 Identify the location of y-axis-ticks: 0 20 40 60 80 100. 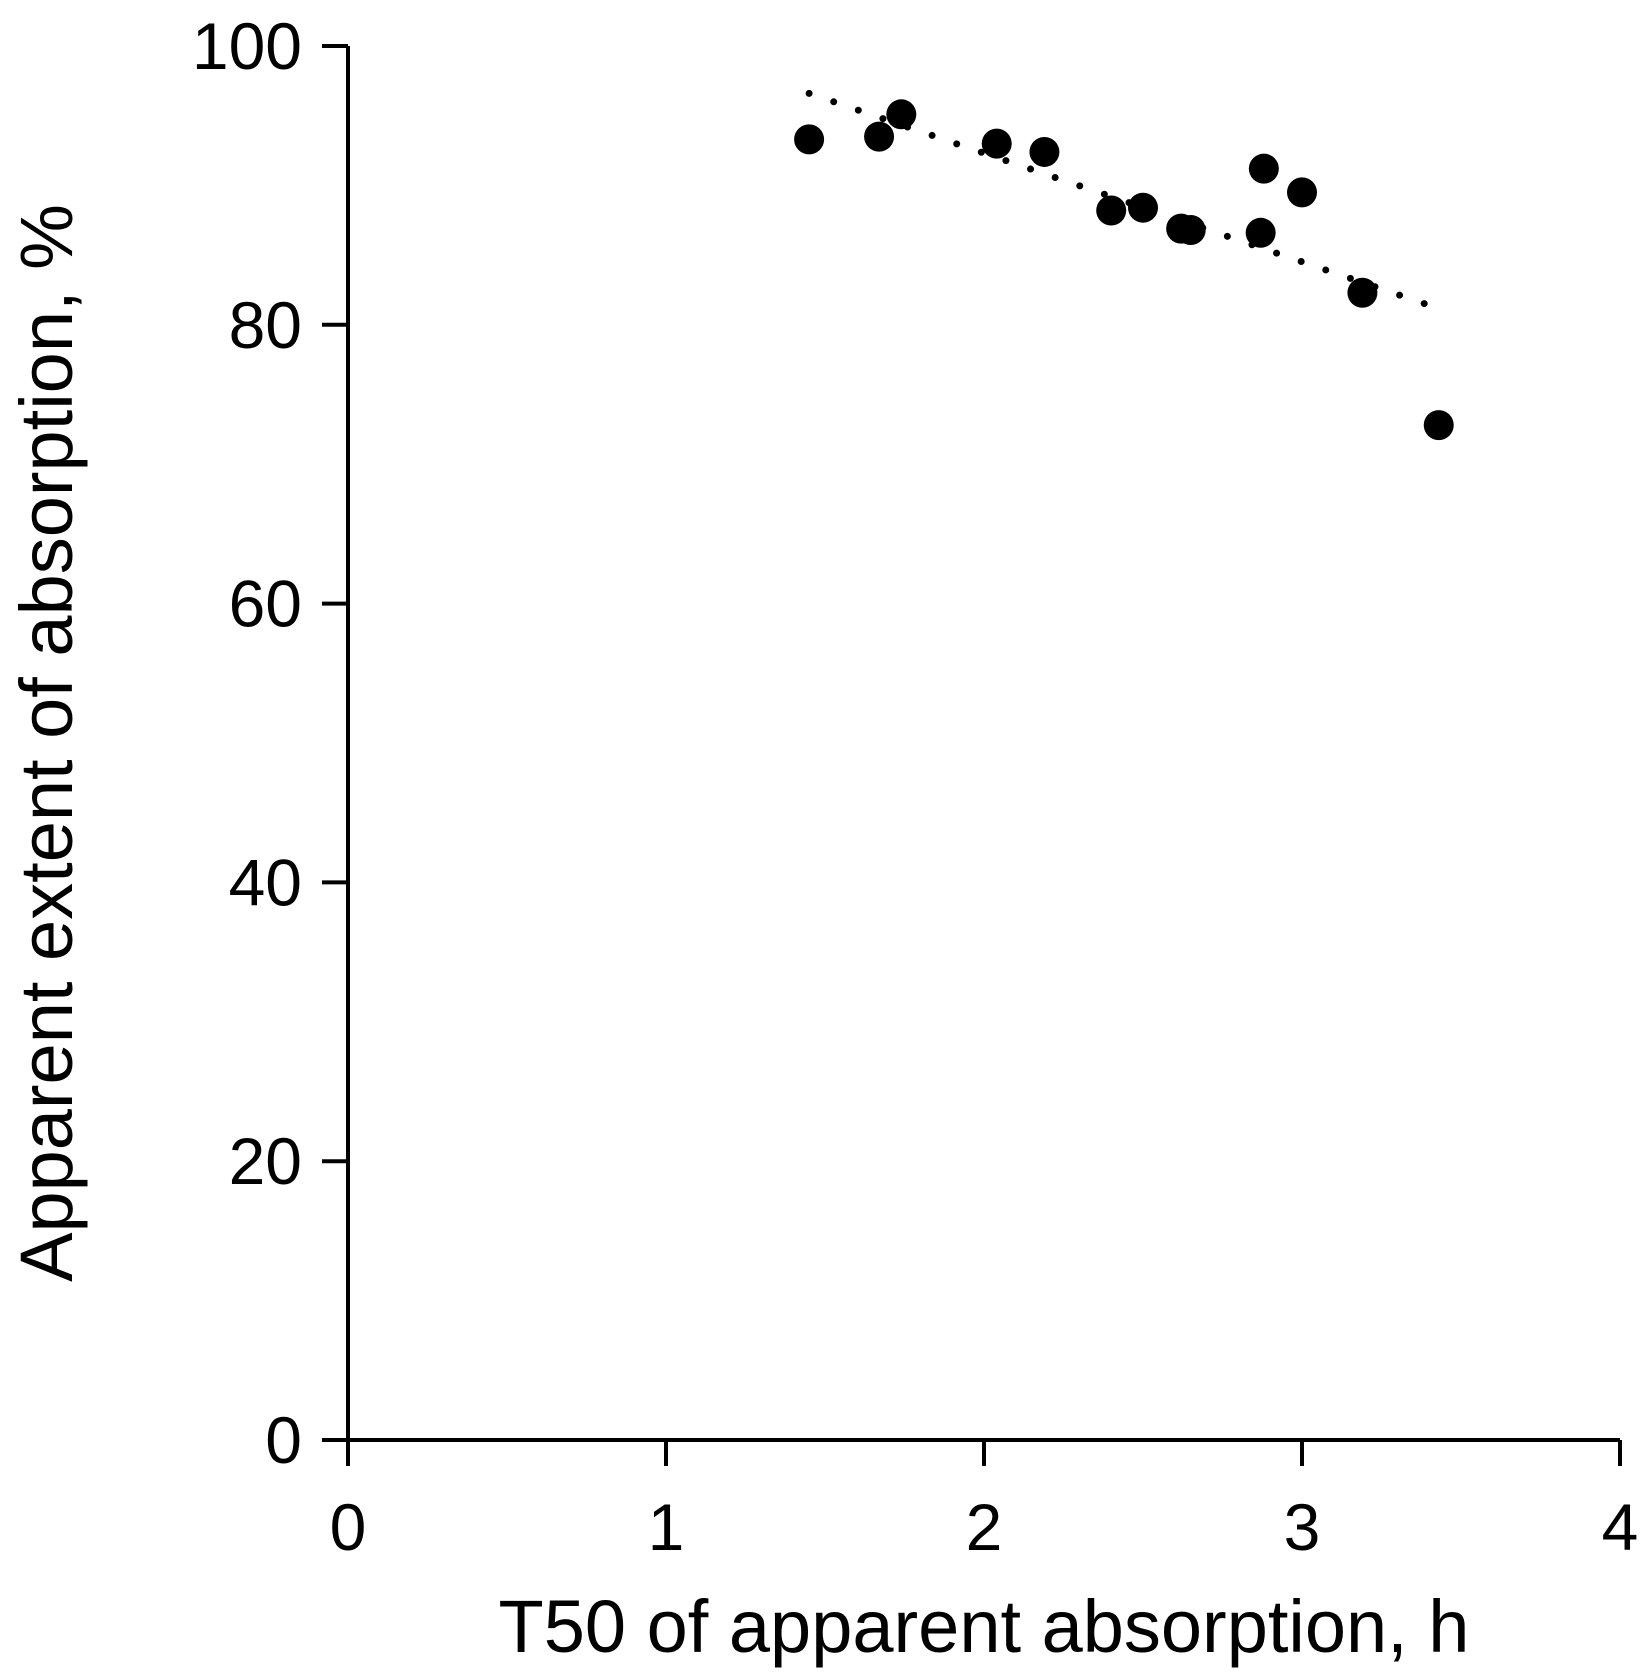
(270, 743).